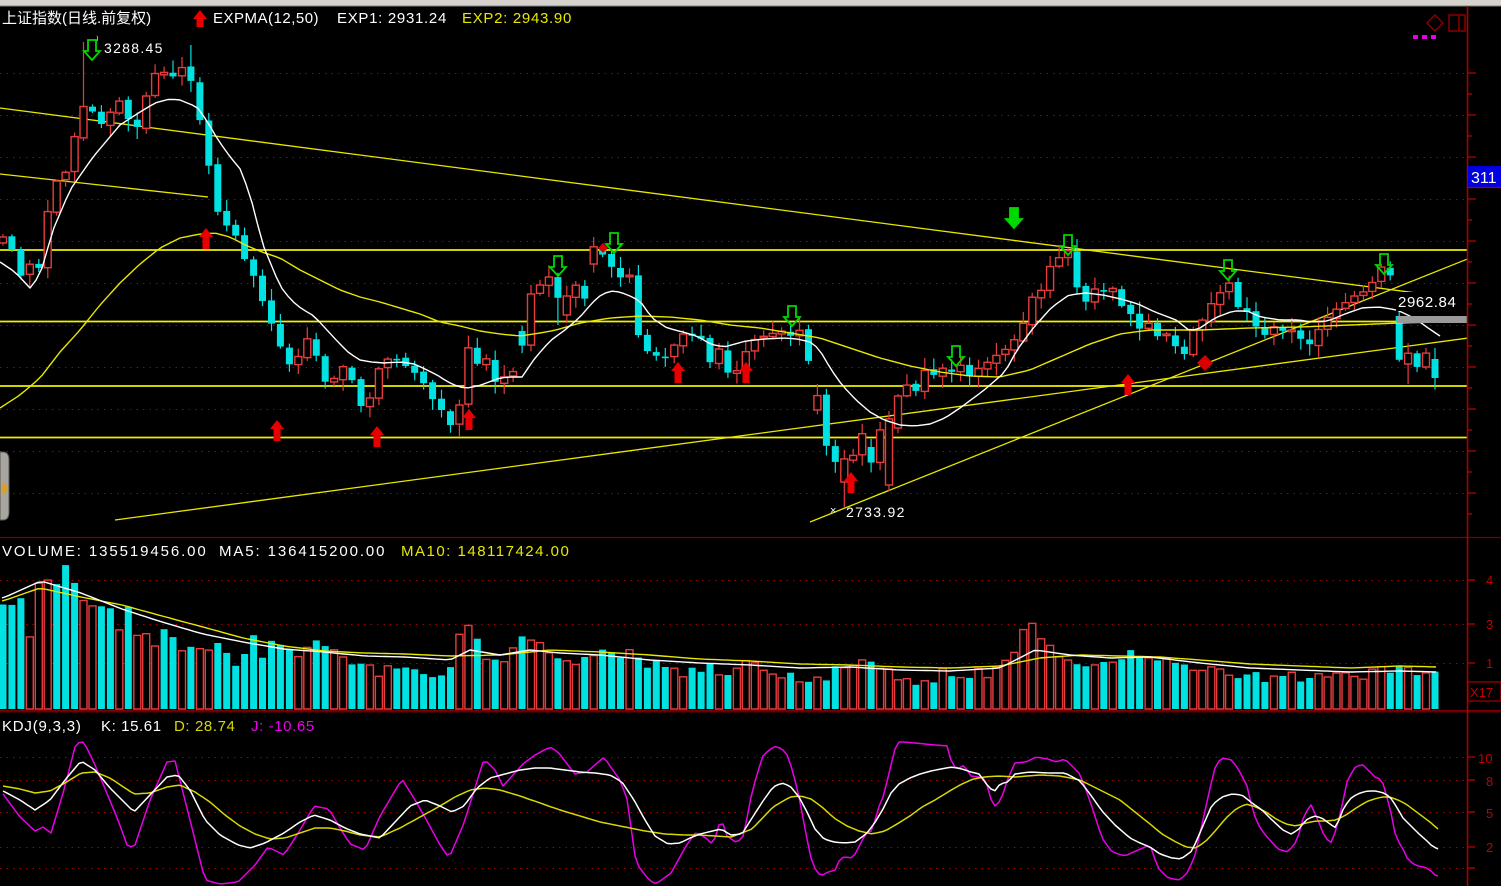  Describe the element at coordinates (42, 726) in the screenshot. I see `svg-text: KDJ(9,3,3)` at that location.